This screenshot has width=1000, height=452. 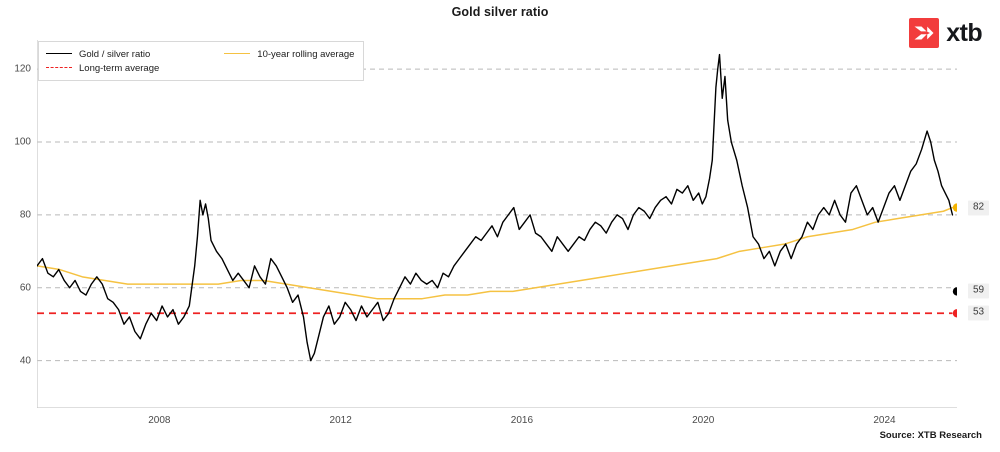 What do you see at coordinates (979, 208) in the screenshot?
I see `end-value-badge: 82` at bounding box center [979, 208].